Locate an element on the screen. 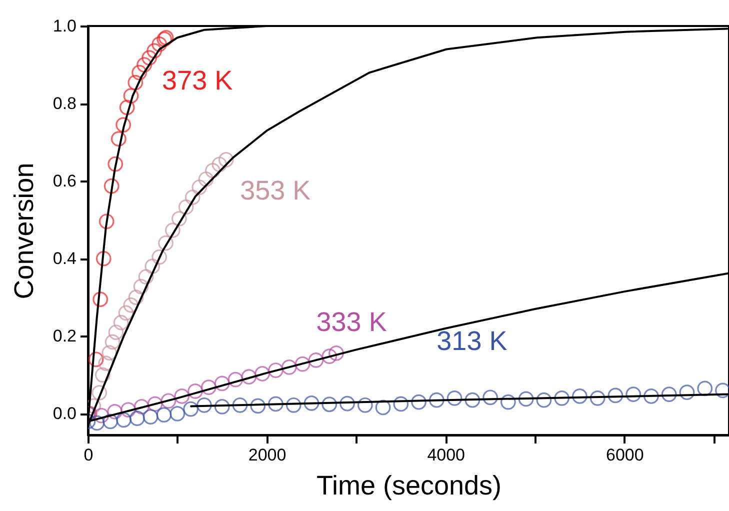 Image resolution: width=729 pixels, height=511 pixels. y-tick-label: 0.4 is located at coordinates (64, 258).